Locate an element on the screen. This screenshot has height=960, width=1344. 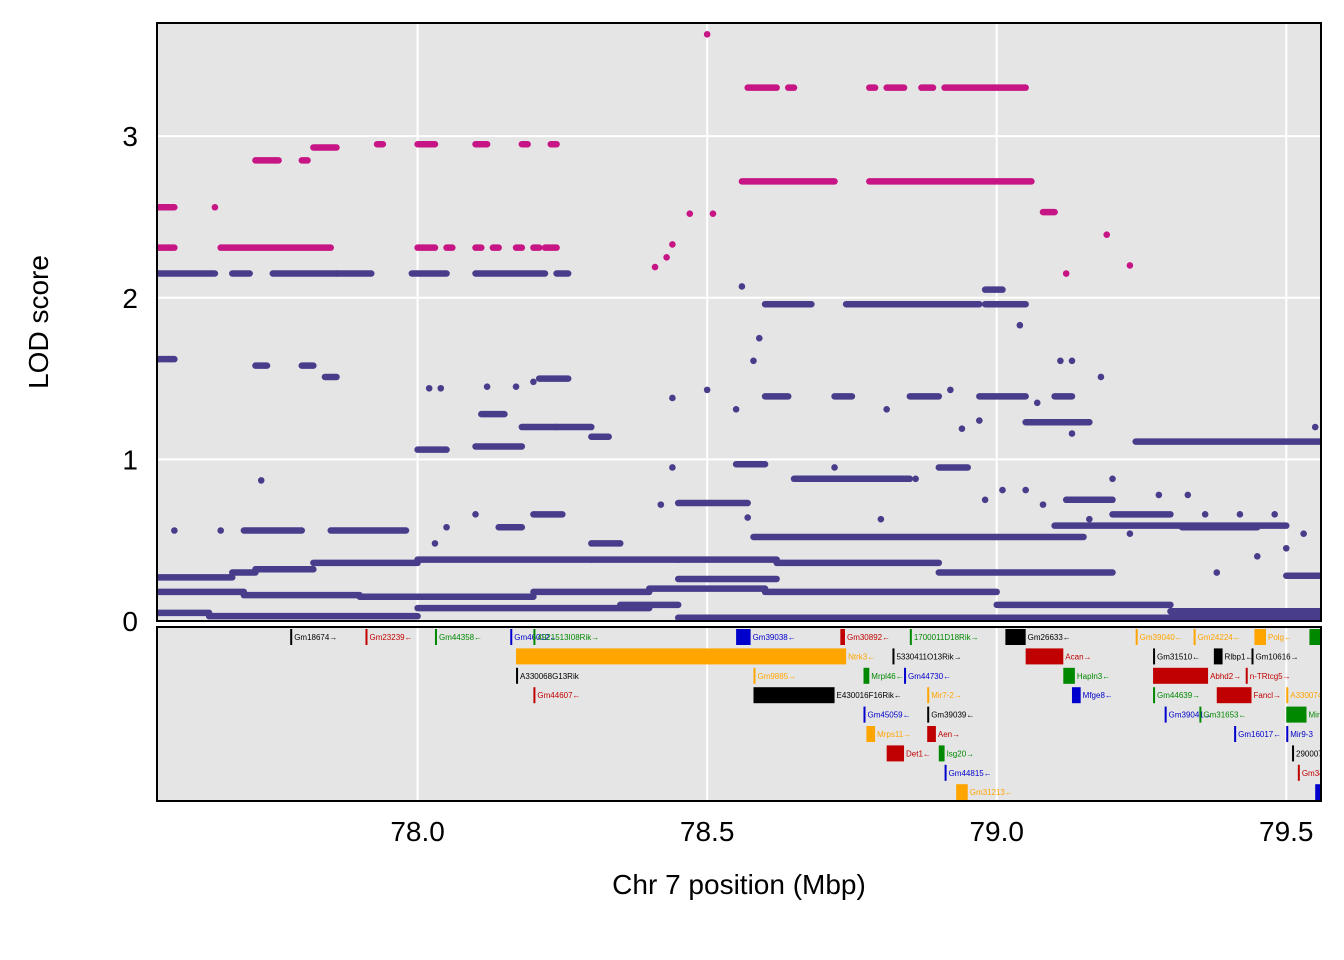
gene: E430016F16Rik← is located at coordinates (827, 695).